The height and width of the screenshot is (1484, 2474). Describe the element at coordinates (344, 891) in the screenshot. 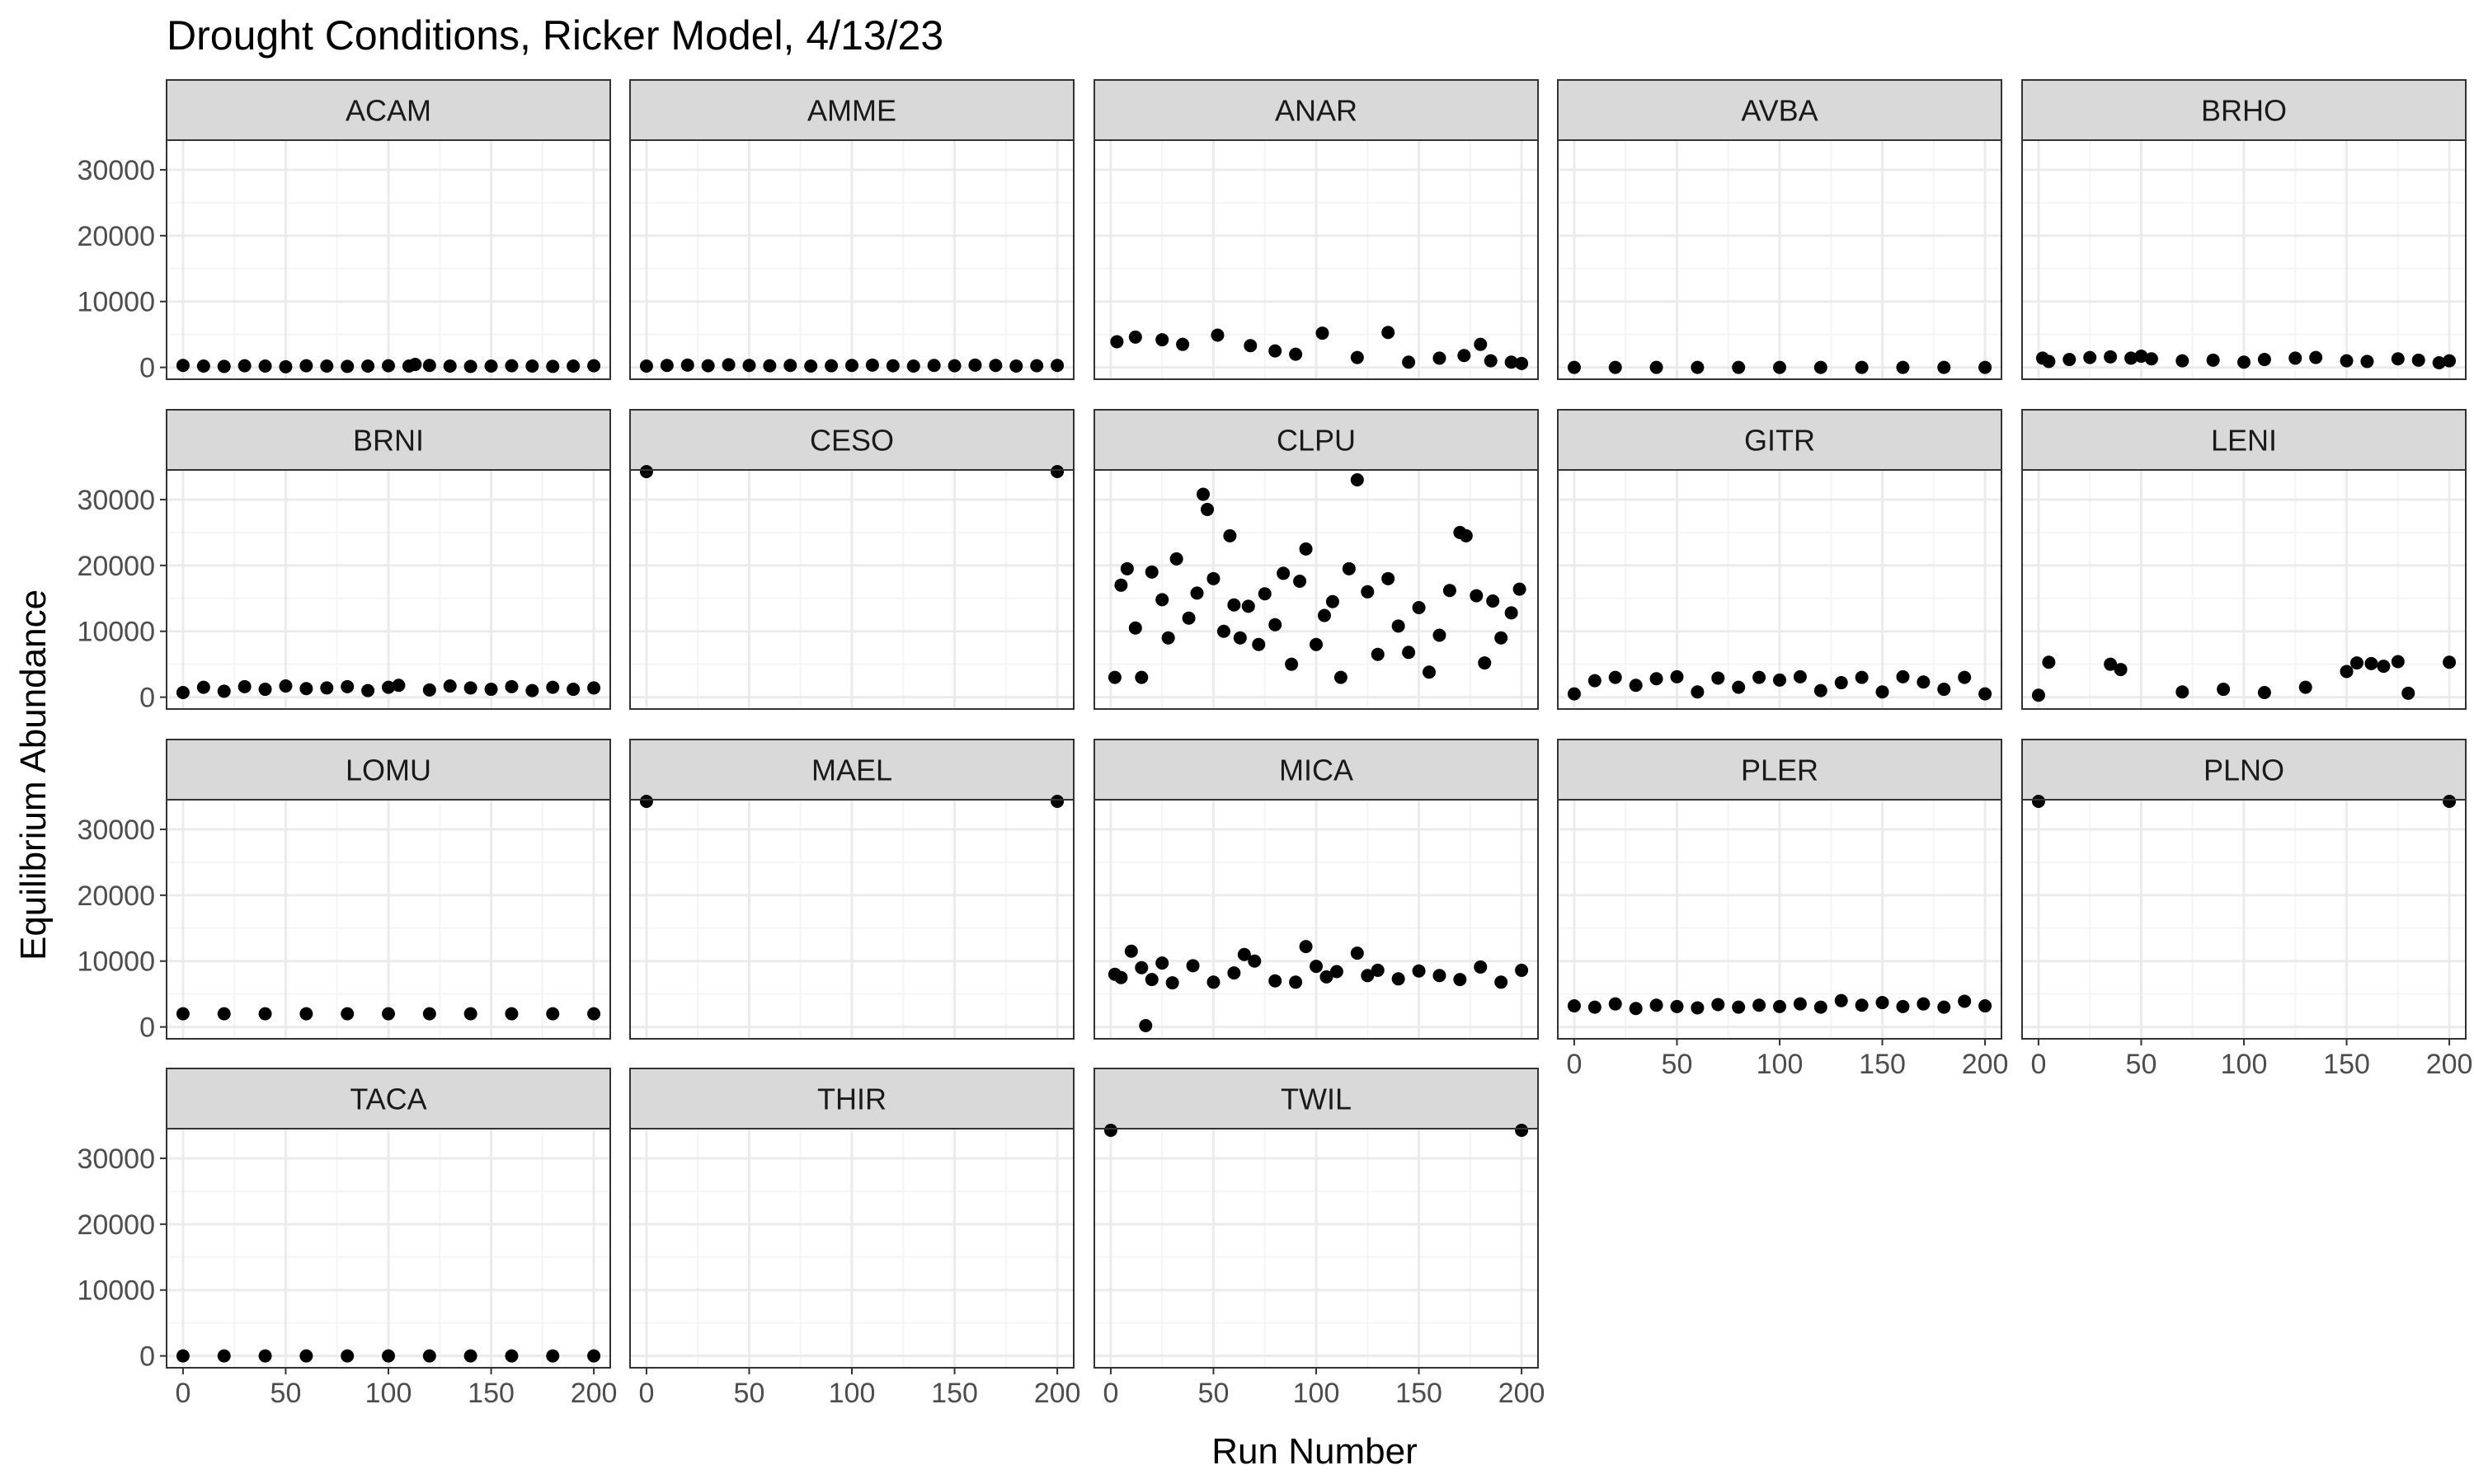

I see `facet-panel: LOMU 0 10000 20000 30000` at that location.